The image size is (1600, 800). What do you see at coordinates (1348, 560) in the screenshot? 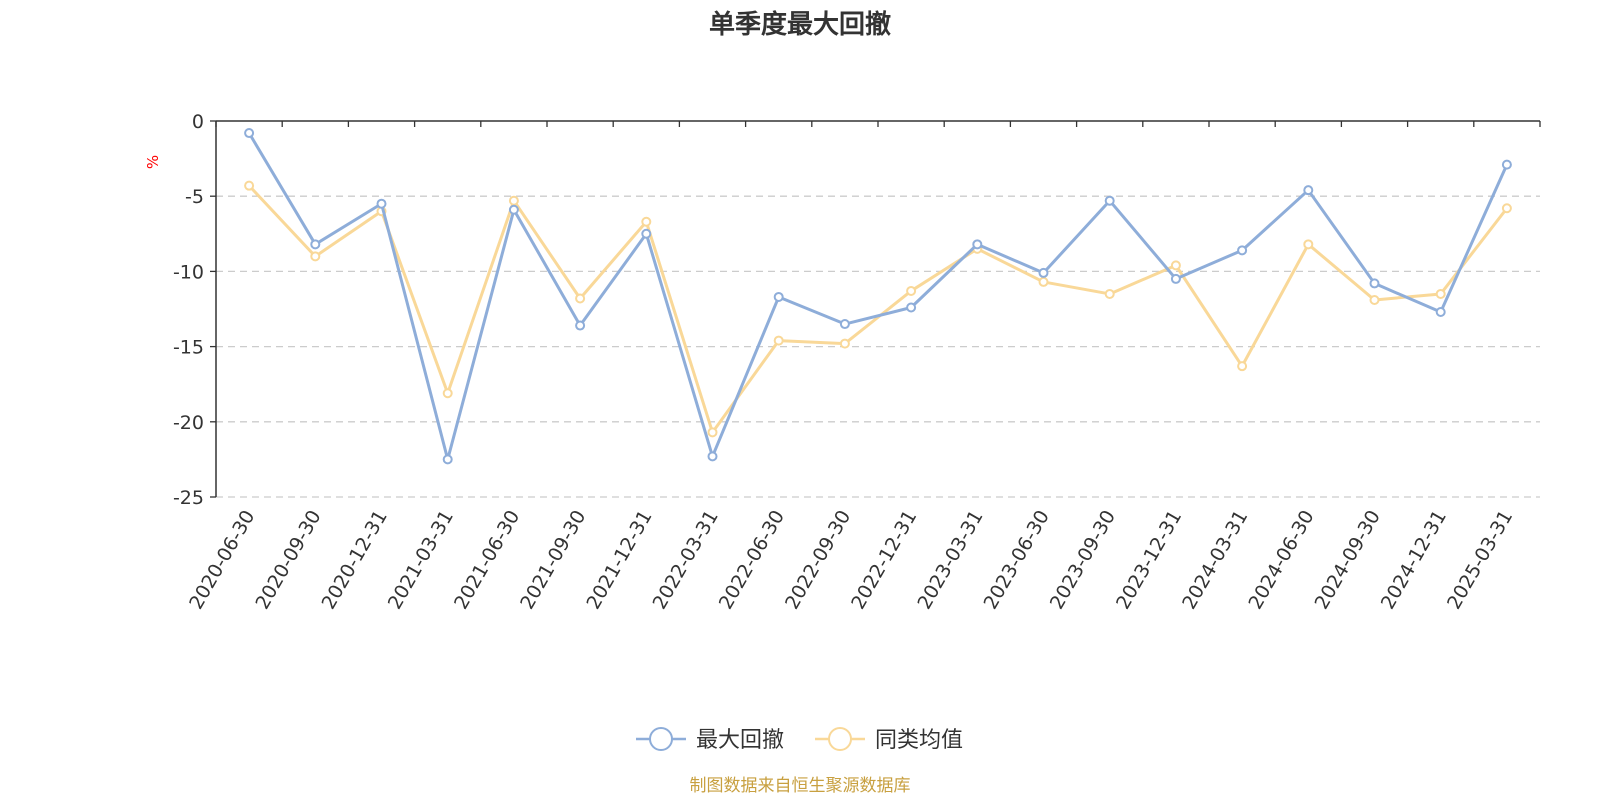
I see `x-tick-label: 2024-09-30` at bounding box center [1348, 560].